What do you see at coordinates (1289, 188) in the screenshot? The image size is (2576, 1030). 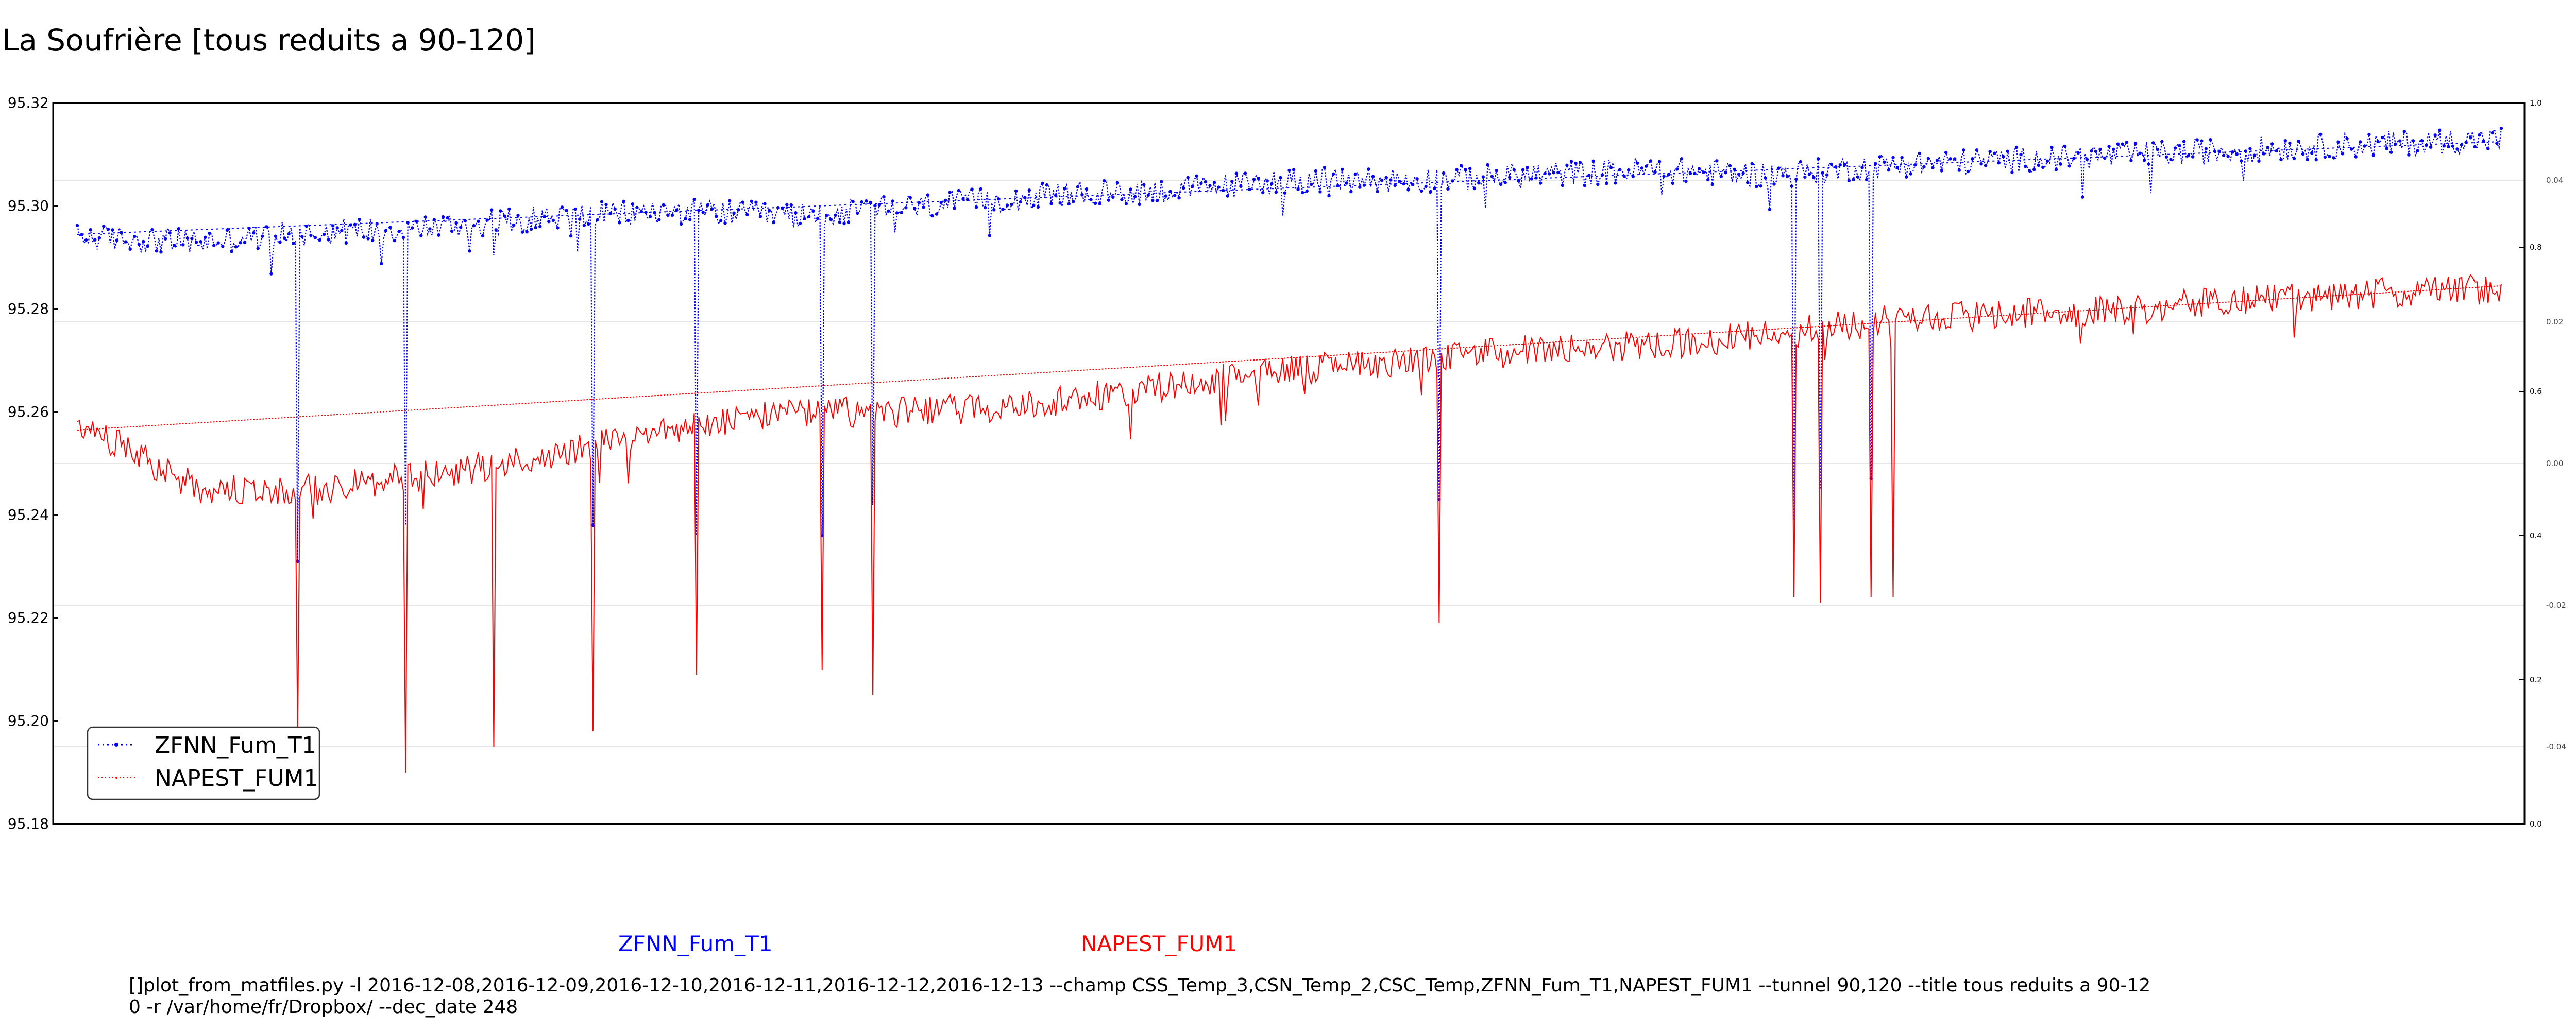 I see `trend-line` at bounding box center [1289, 188].